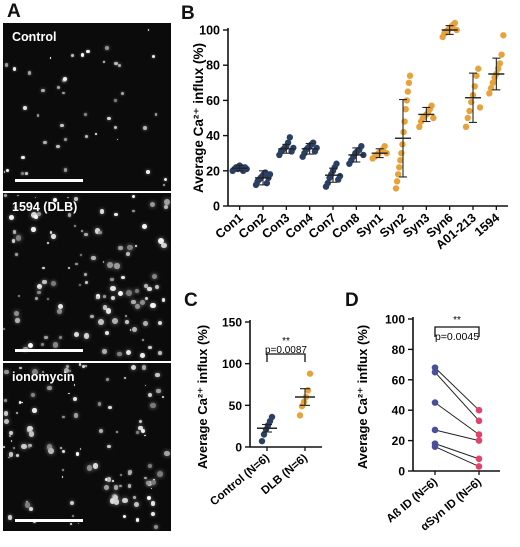 Image resolution: width=520 pixels, height=547 pixels. What do you see at coordinates (14, 11) in the screenshot?
I see `panel-label-a: A` at bounding box center [14, 11].